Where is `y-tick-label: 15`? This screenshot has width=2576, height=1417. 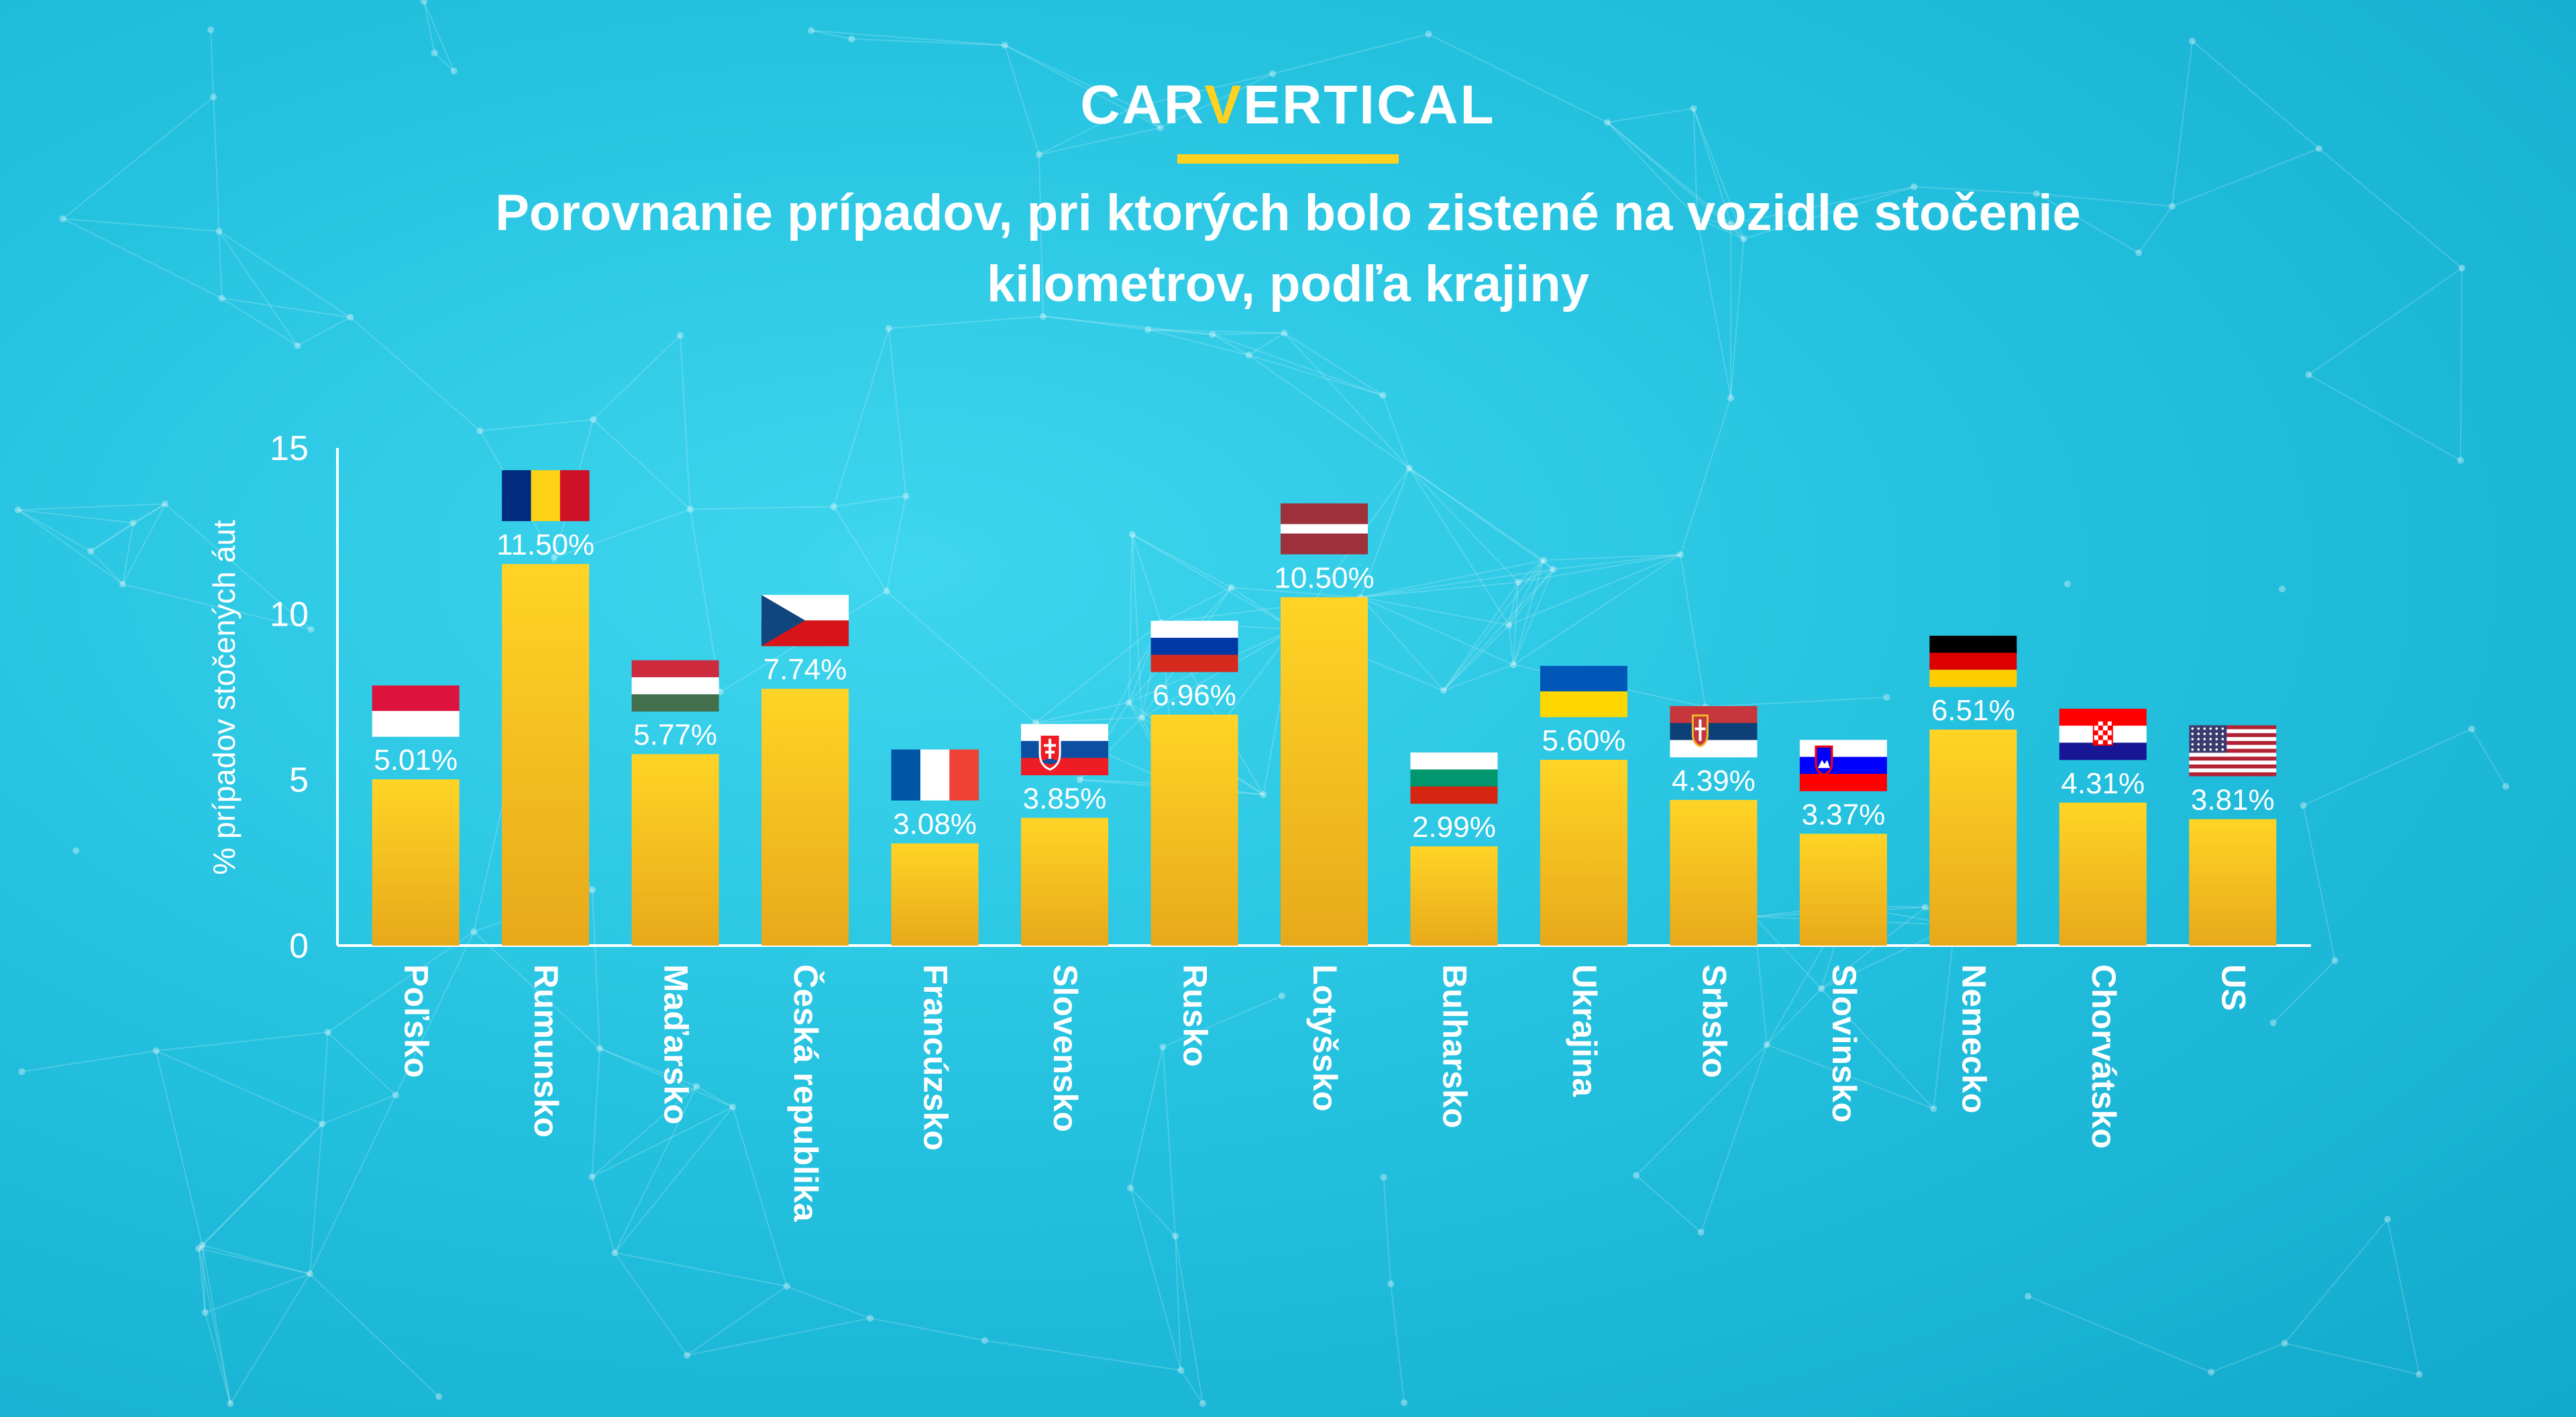
y-tick-label: 15 is located at coordinates (289, 448).